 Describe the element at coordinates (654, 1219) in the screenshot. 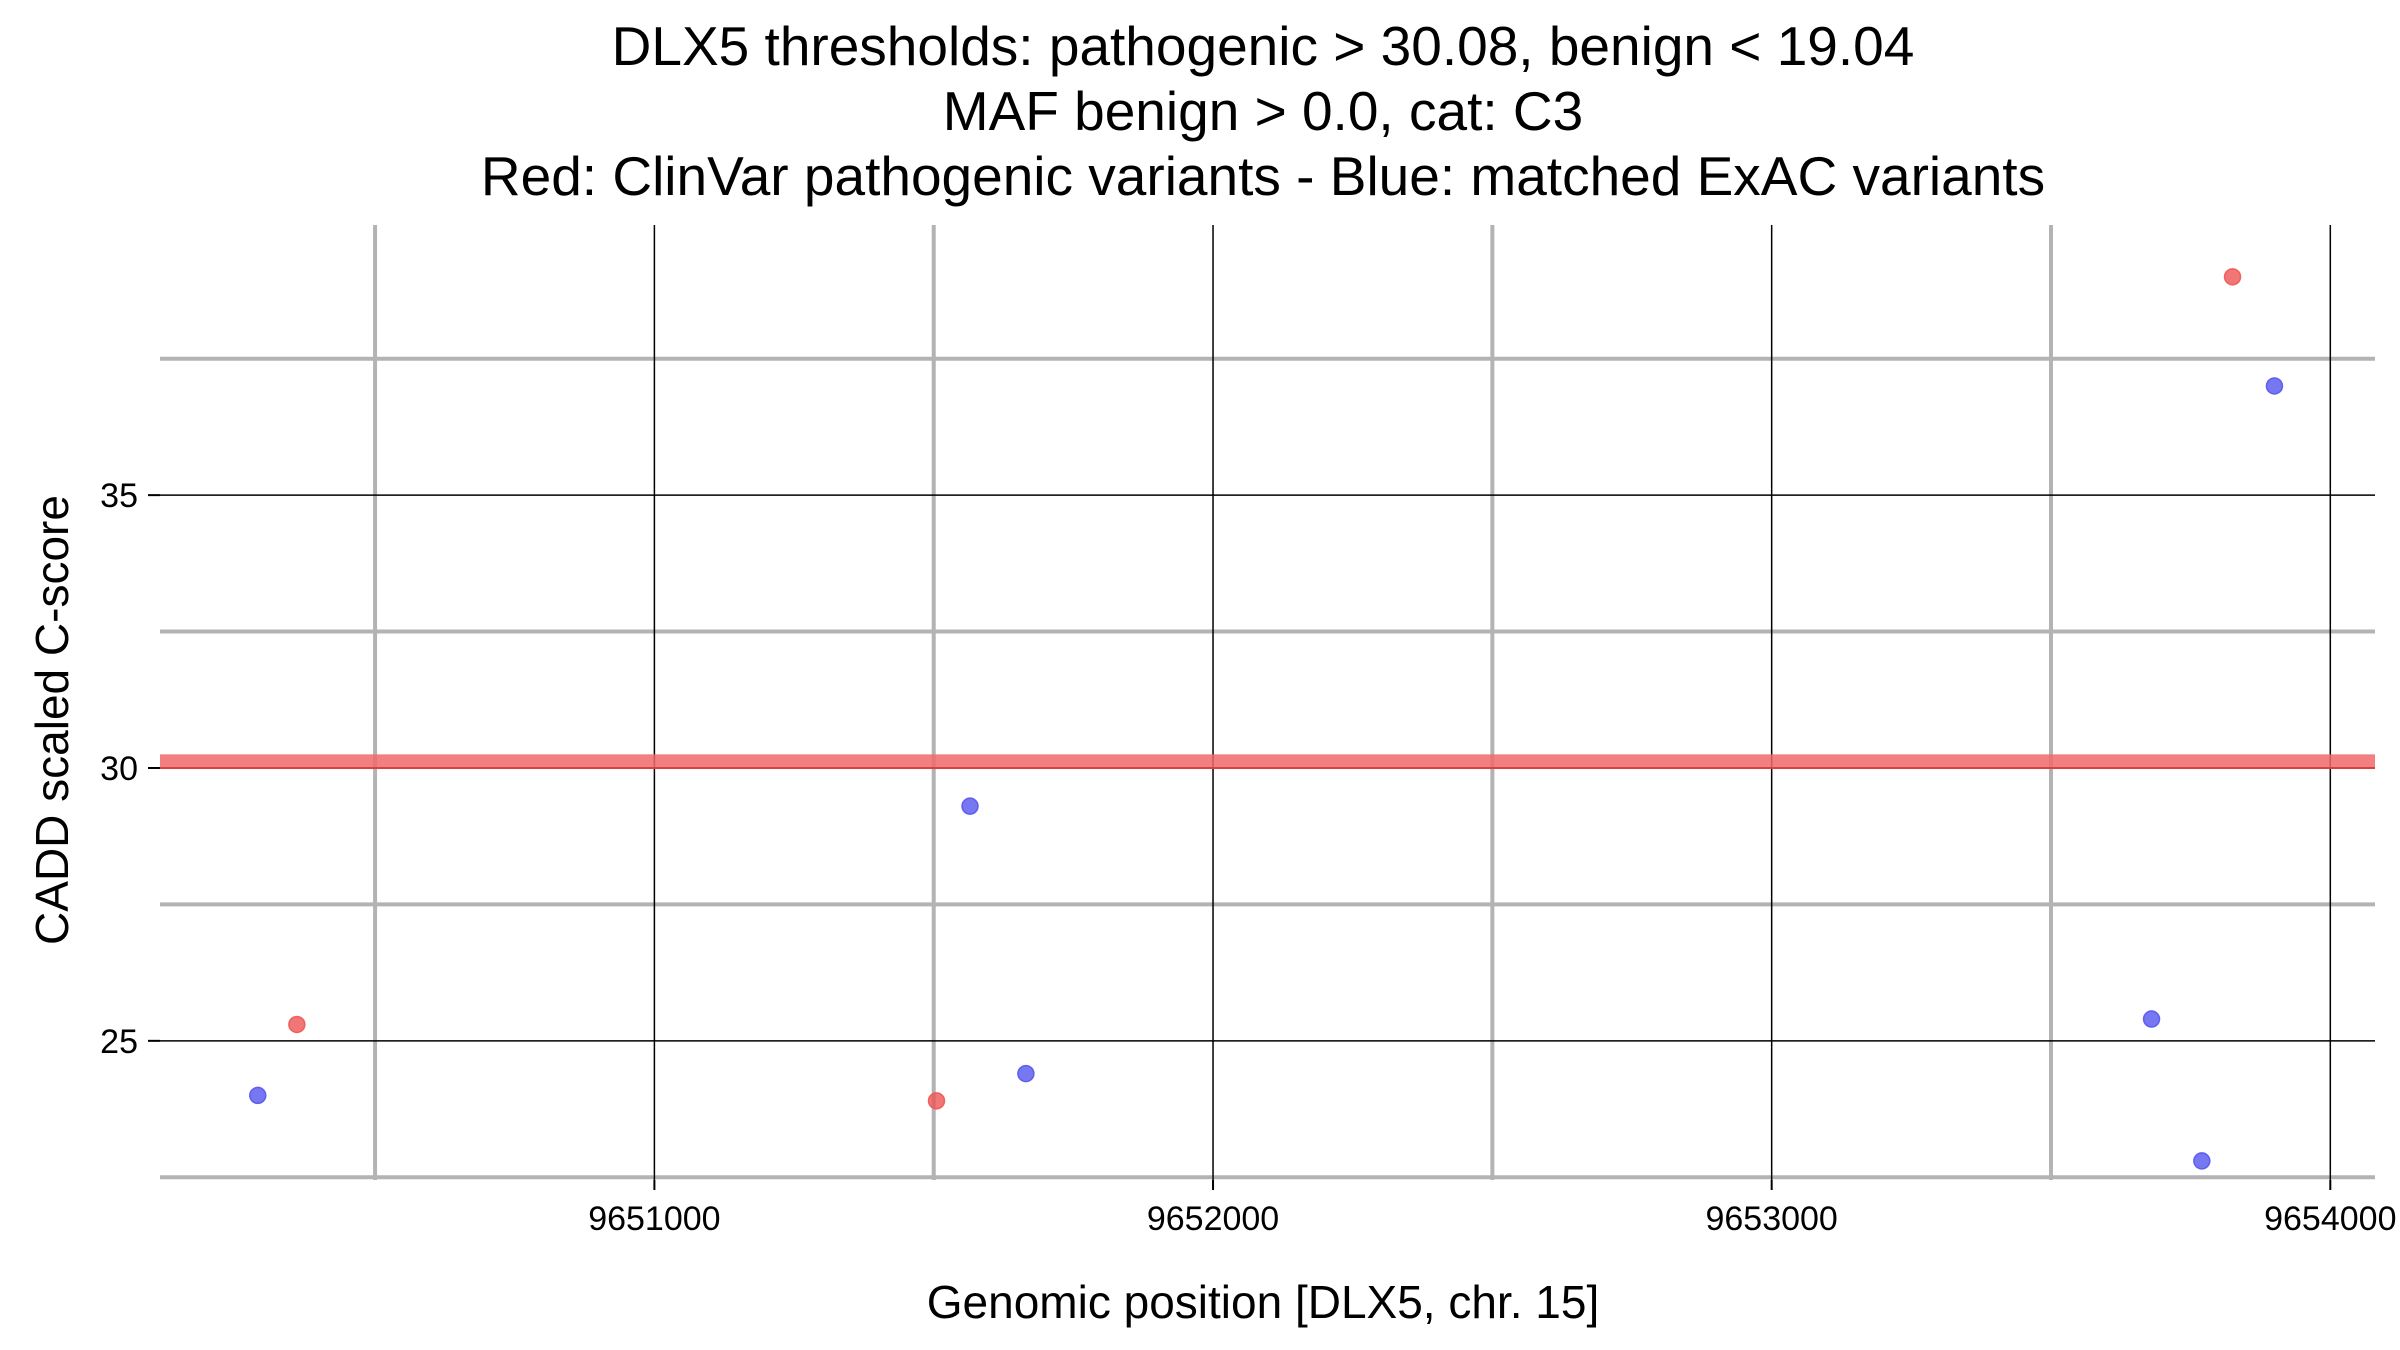

I see `x-tick-label: 9651000` at that location.